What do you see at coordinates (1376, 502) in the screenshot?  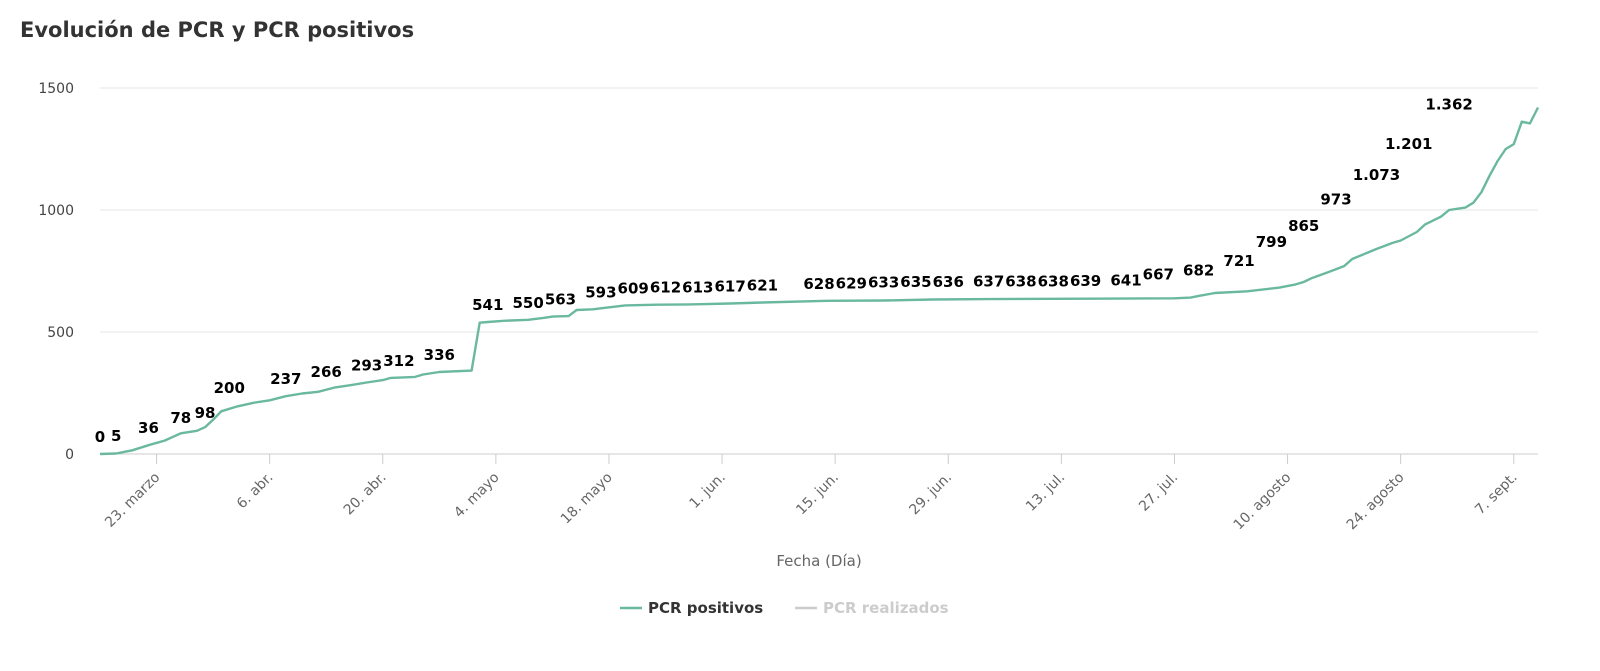 I see `x-tick-label: 24. agosto` at bounding box center [1376, 502].